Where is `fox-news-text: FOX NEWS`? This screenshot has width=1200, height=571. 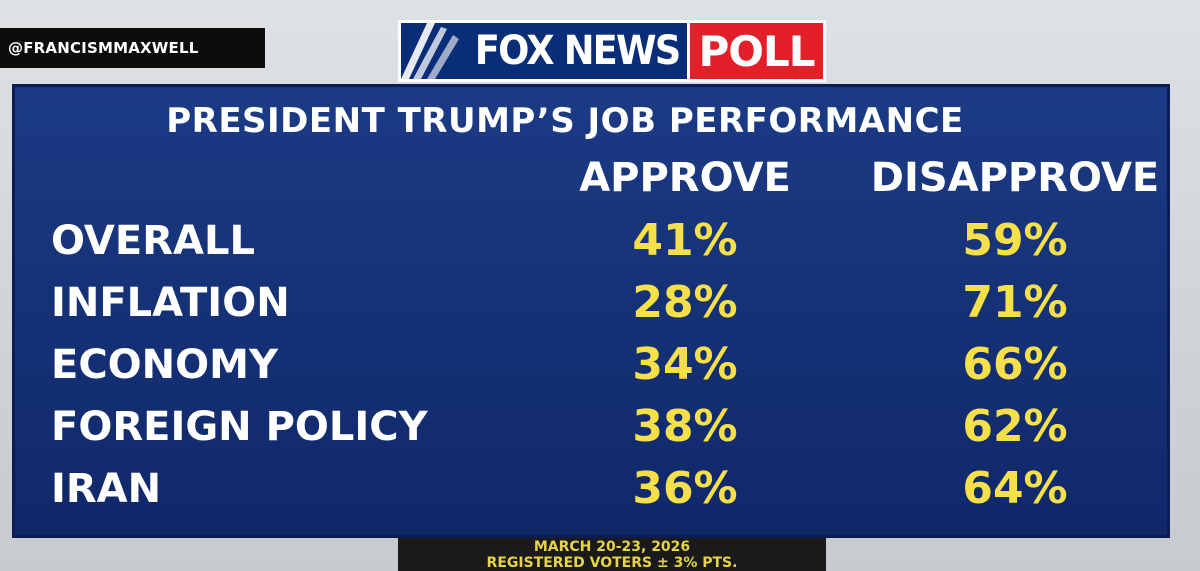 fox-news-text: FOX NEWS is located at coordinates (577, 51).